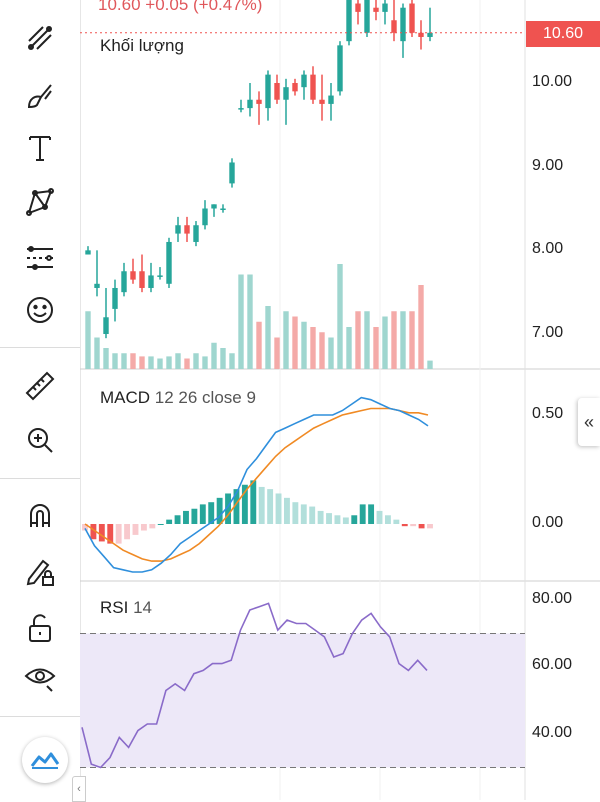 This screenshot has height=802, width=600. What do you see at coordinates (40, 628) in the screenshot?
I see `unlock-icon` at bounding box center [40, 628].